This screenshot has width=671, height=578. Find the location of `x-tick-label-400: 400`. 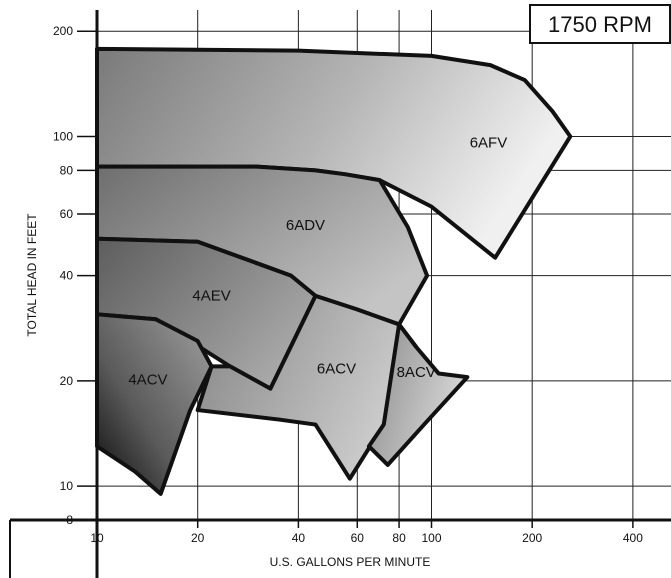

x-tick-label-400: 400 is located at coordinates (633, 538).